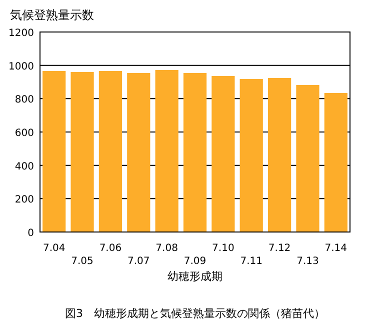 The image size is (367, 324). What do you see at coordinates (31, 233) in the screenshot?
I see `y-tick-label: 0` at bounding box center [31, 233].